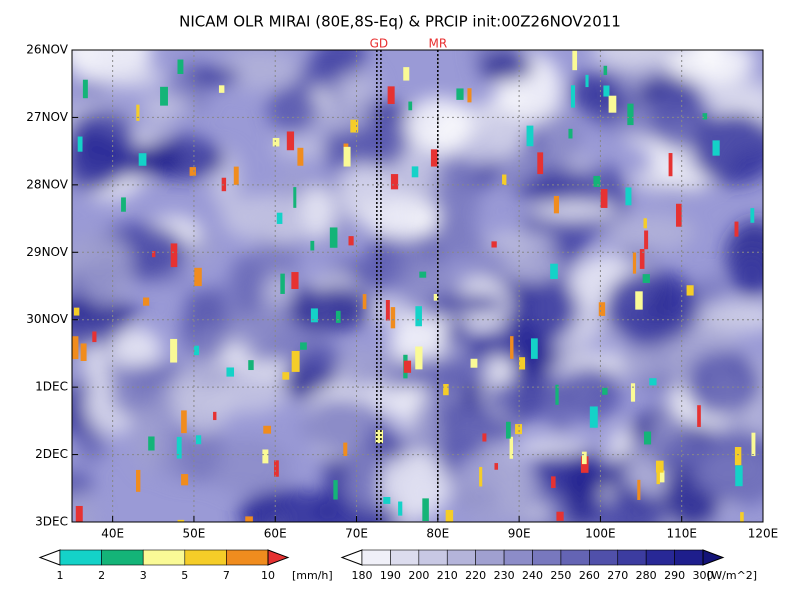  What do you see at coordinates (600, 534) in the screenshot?
I see `x-tick-label: 100E` at bounding box center [600, 534].